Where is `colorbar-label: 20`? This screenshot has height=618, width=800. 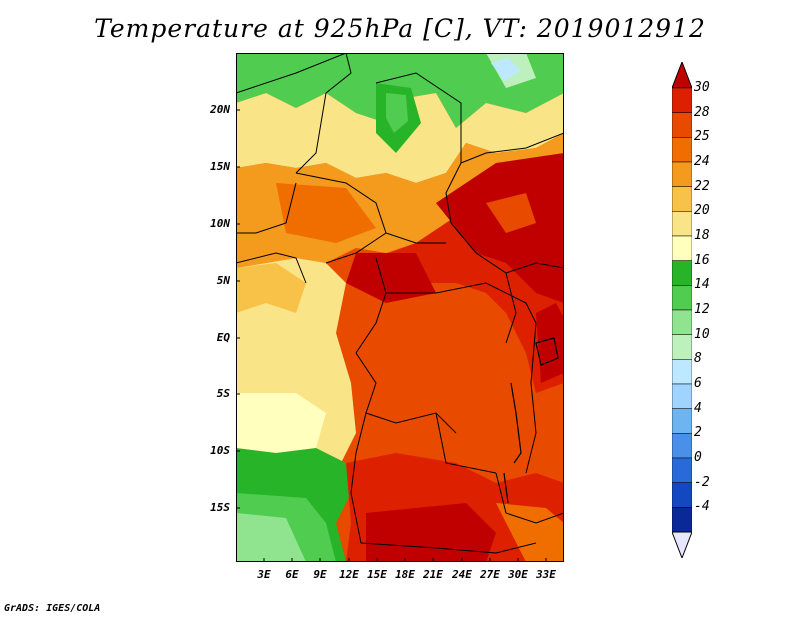
colorbar-label: 20 is located at coordinates (702, 211).